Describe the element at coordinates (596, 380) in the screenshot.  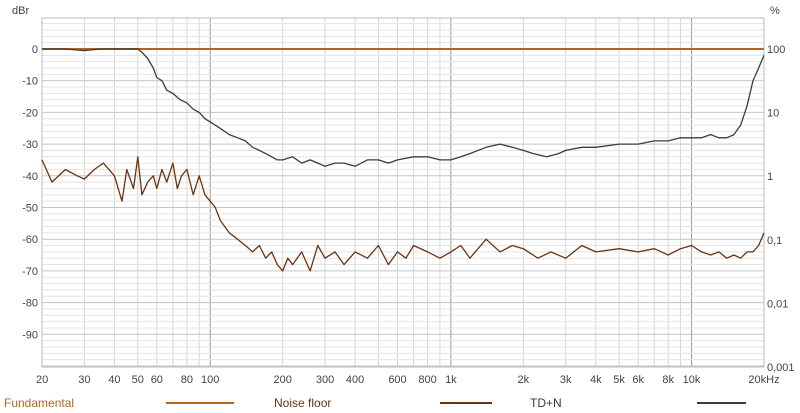
I see `x-tick-label: 4k` at that location.